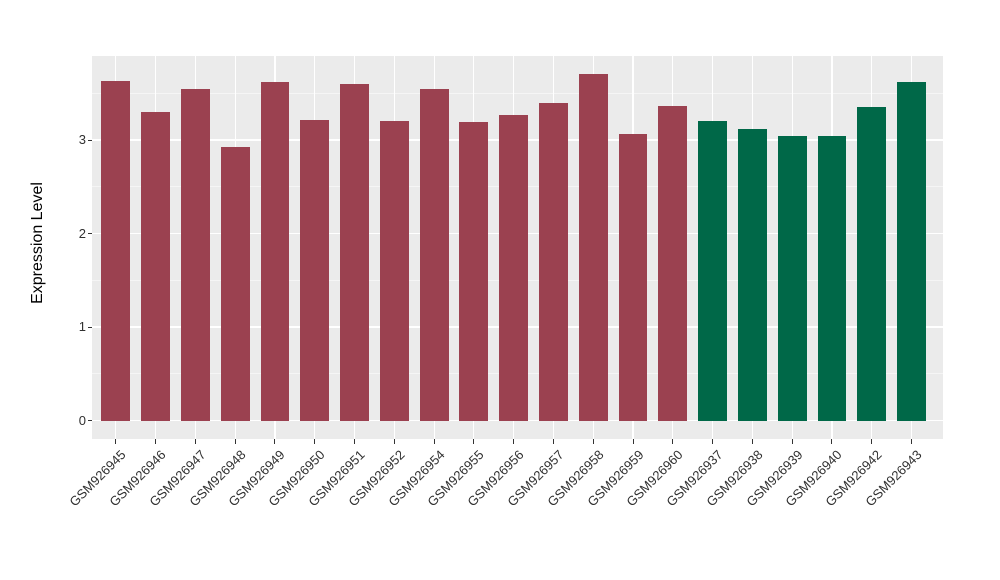 The width and height of the screenshot is (1000, 580). What do you see at coordinates (911, 251) in the screenshot?
I see `bar-GSM926943` at bounding box center [911, 251].